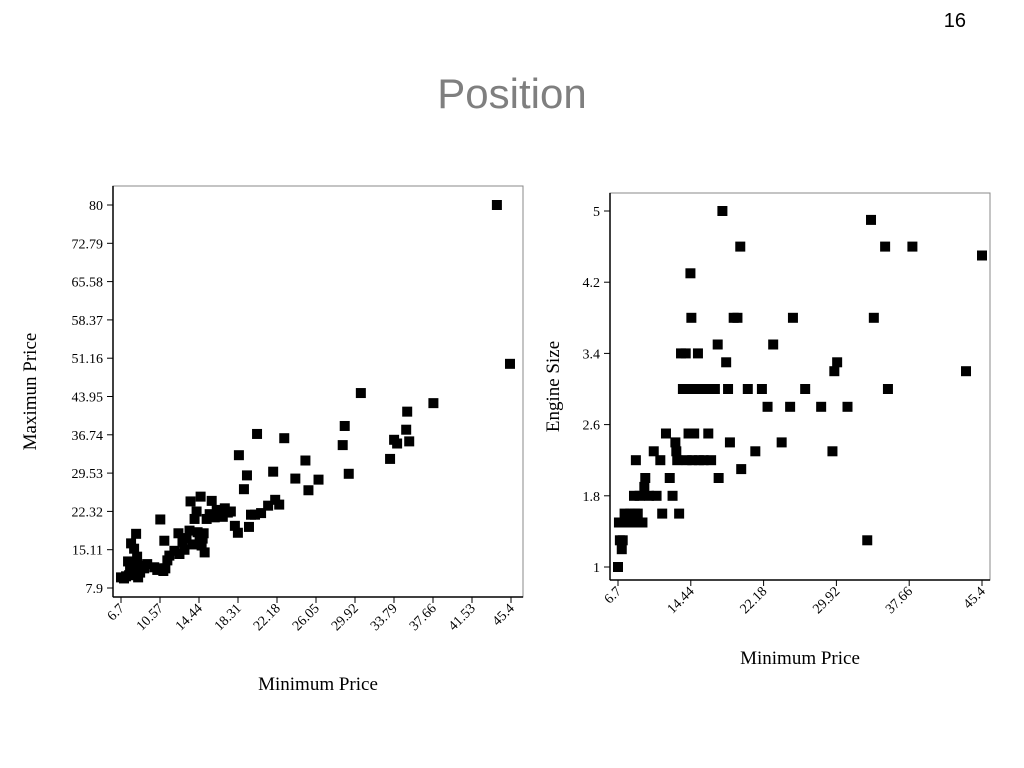  I want to click on y-tick-label: 72.79, so click(88, 244).